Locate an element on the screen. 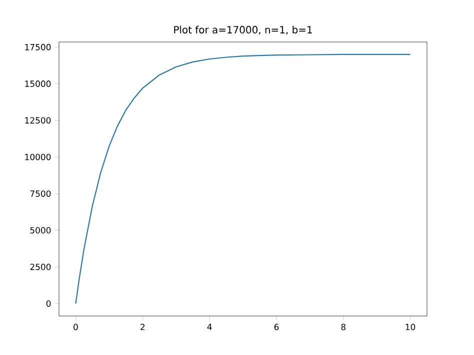 The image size is (474, 355). x-tick-label: 4 is located at coordinates (209, 327).